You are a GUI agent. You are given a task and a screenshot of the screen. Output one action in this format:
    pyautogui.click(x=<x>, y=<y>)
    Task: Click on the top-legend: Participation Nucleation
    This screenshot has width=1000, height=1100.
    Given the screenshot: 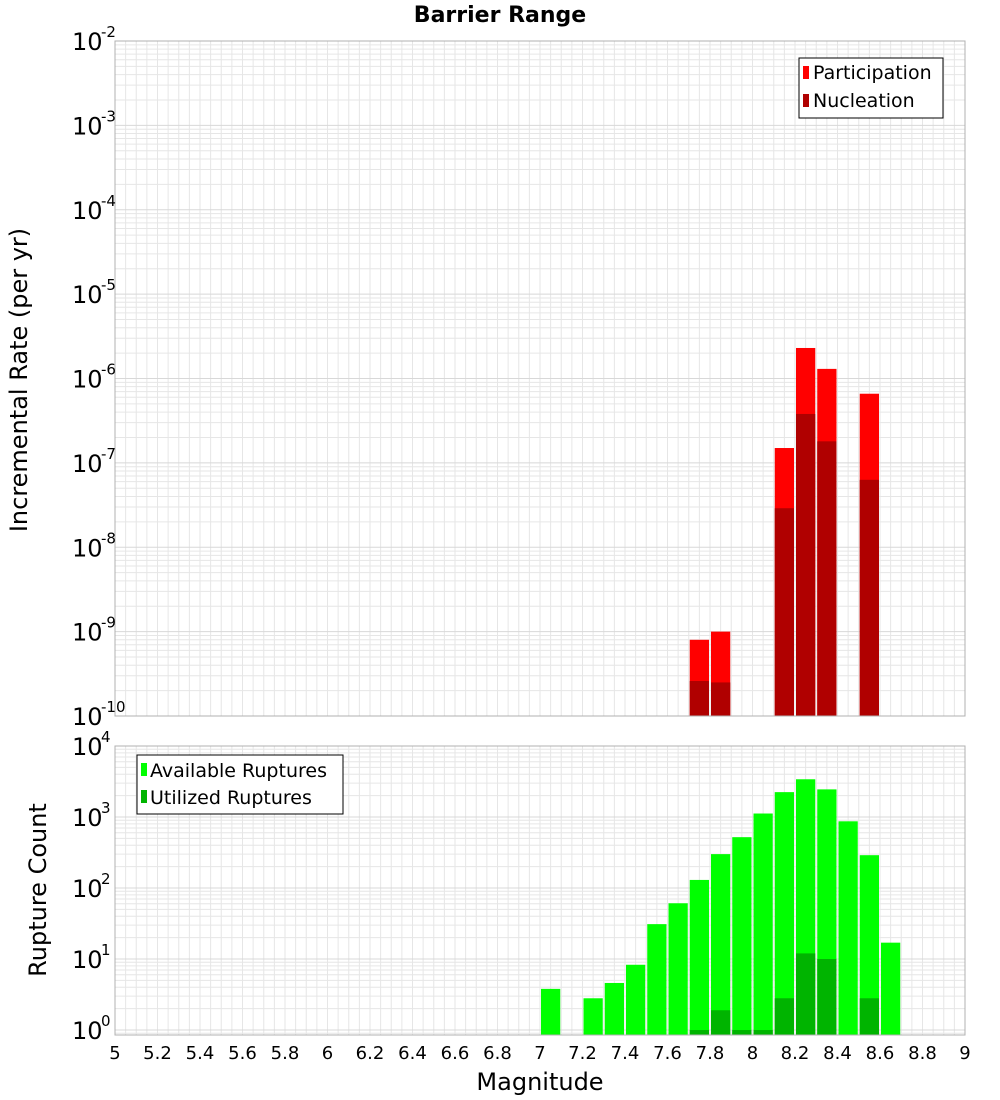 What is the action you would take?
    pyautogui.click(x=871, y=88)
    